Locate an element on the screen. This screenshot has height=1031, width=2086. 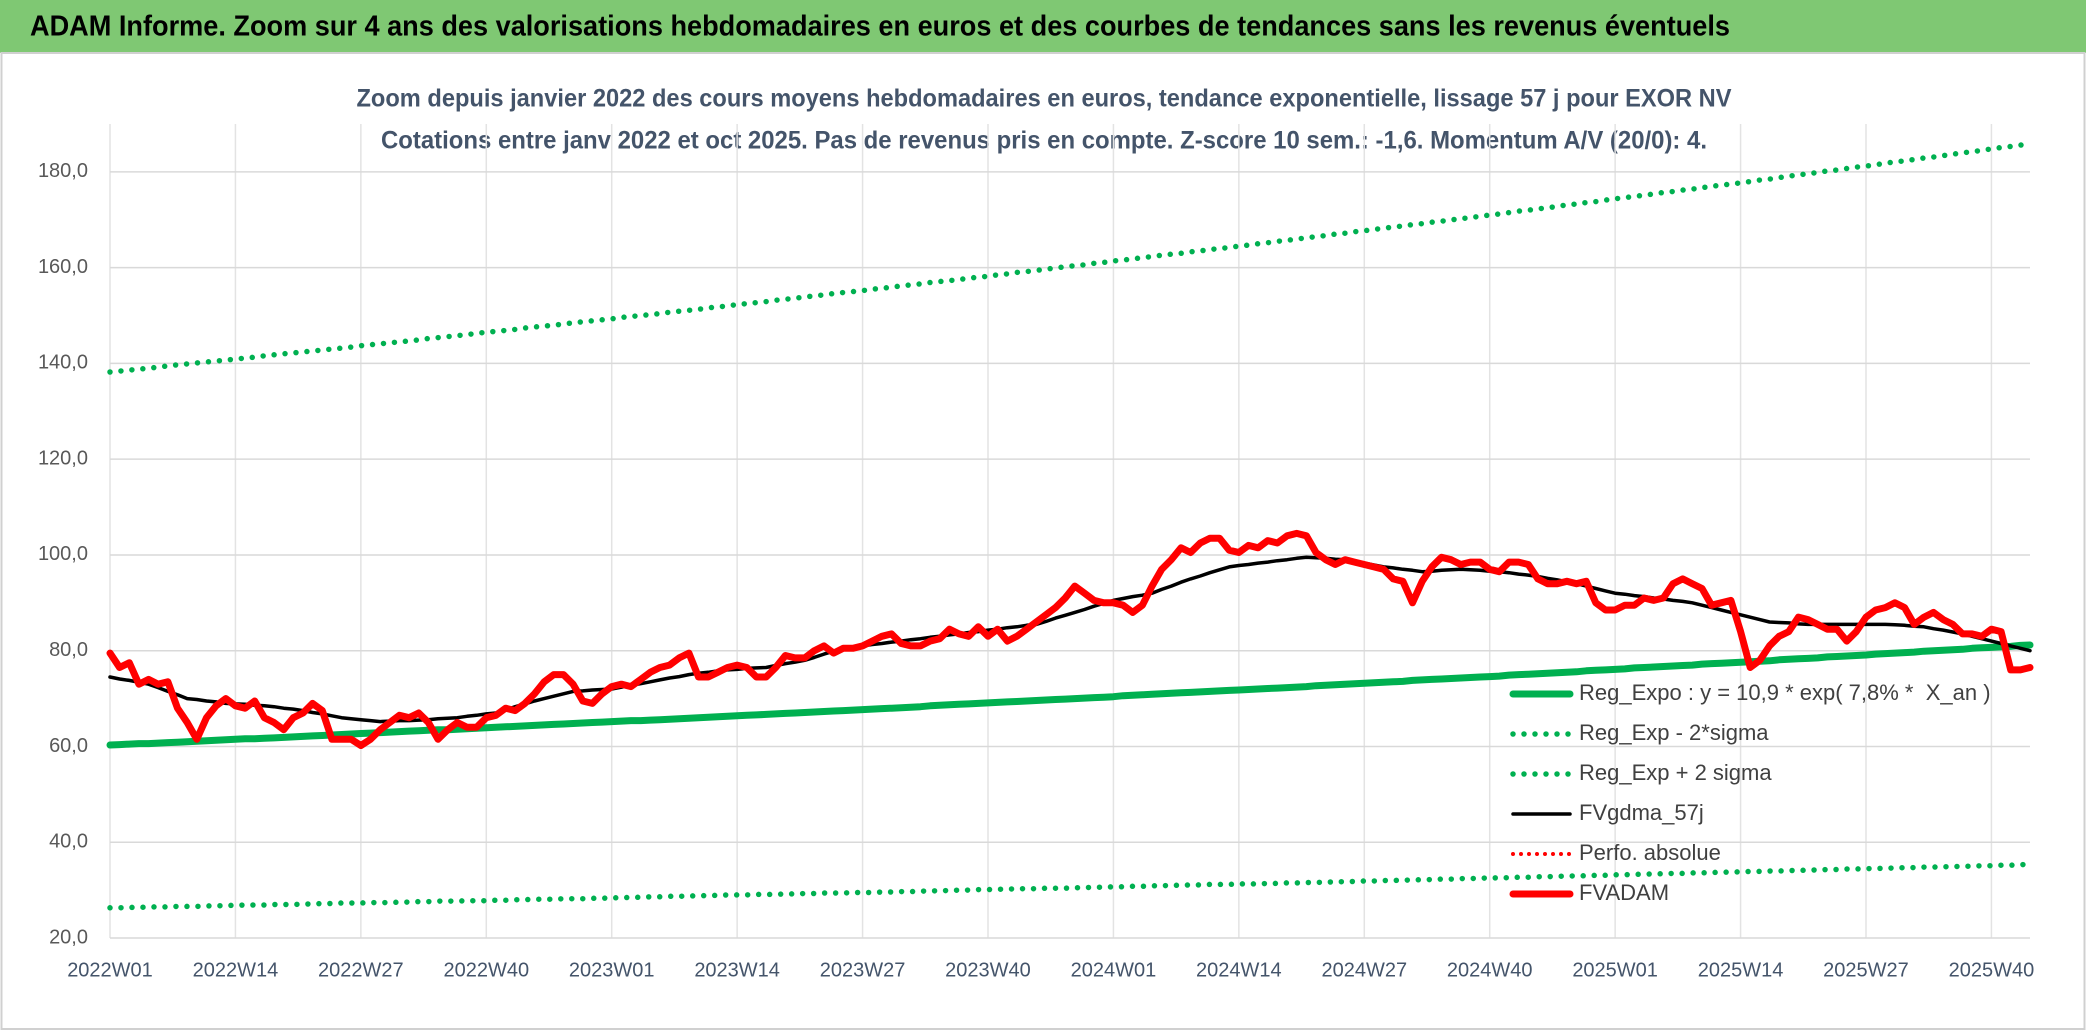
x-tick-label: 2023W14 is located at coordinates (737, 970).